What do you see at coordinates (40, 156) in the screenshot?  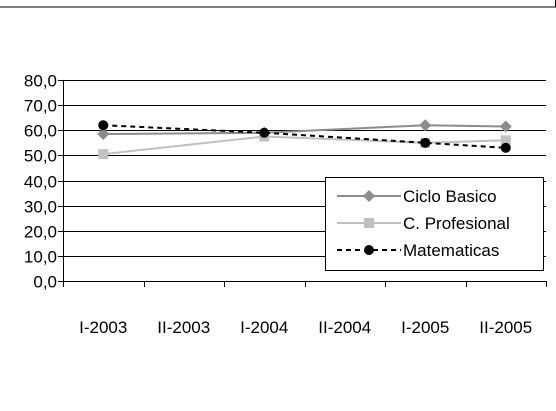 I see `y-tick-label: 50,0` at bounding box center [40, 156].